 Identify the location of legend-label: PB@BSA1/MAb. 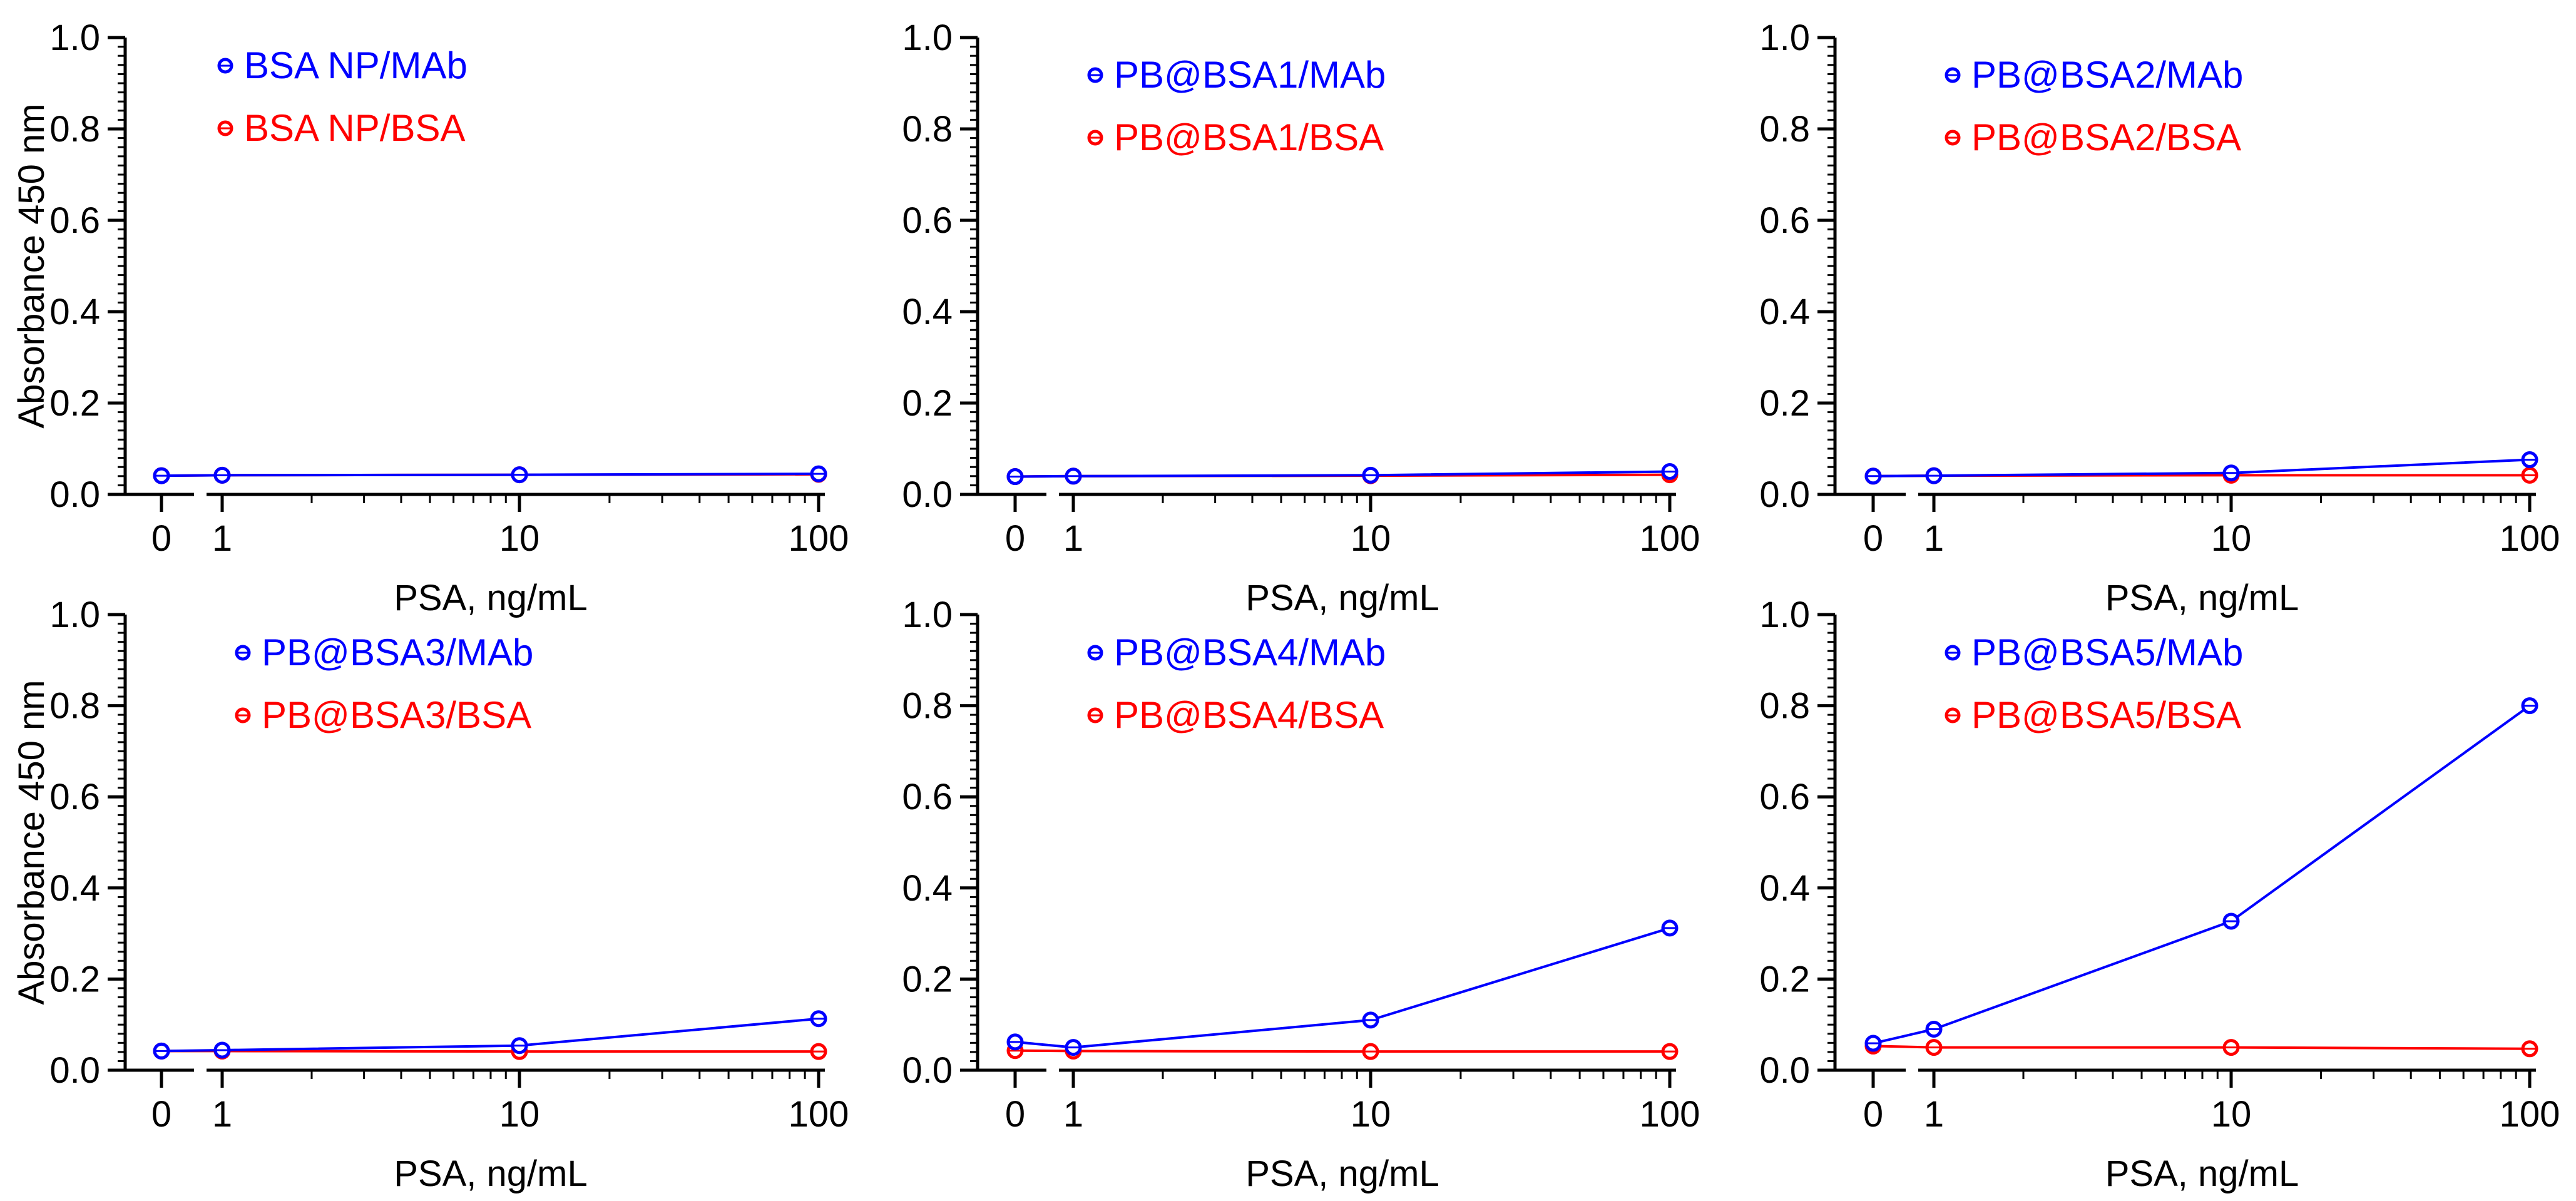
(1250, 75).